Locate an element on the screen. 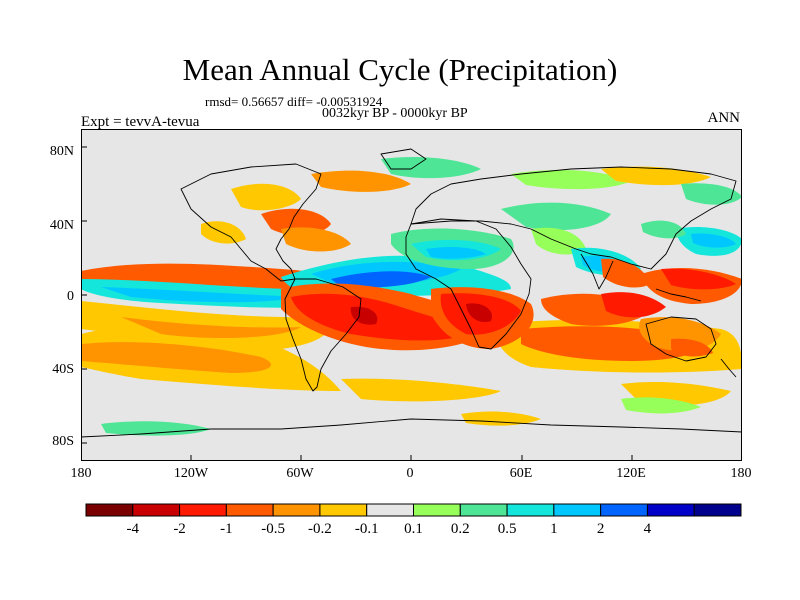 The image size is (800, 600). eurasia-outline is located at coordinates (573, 218).